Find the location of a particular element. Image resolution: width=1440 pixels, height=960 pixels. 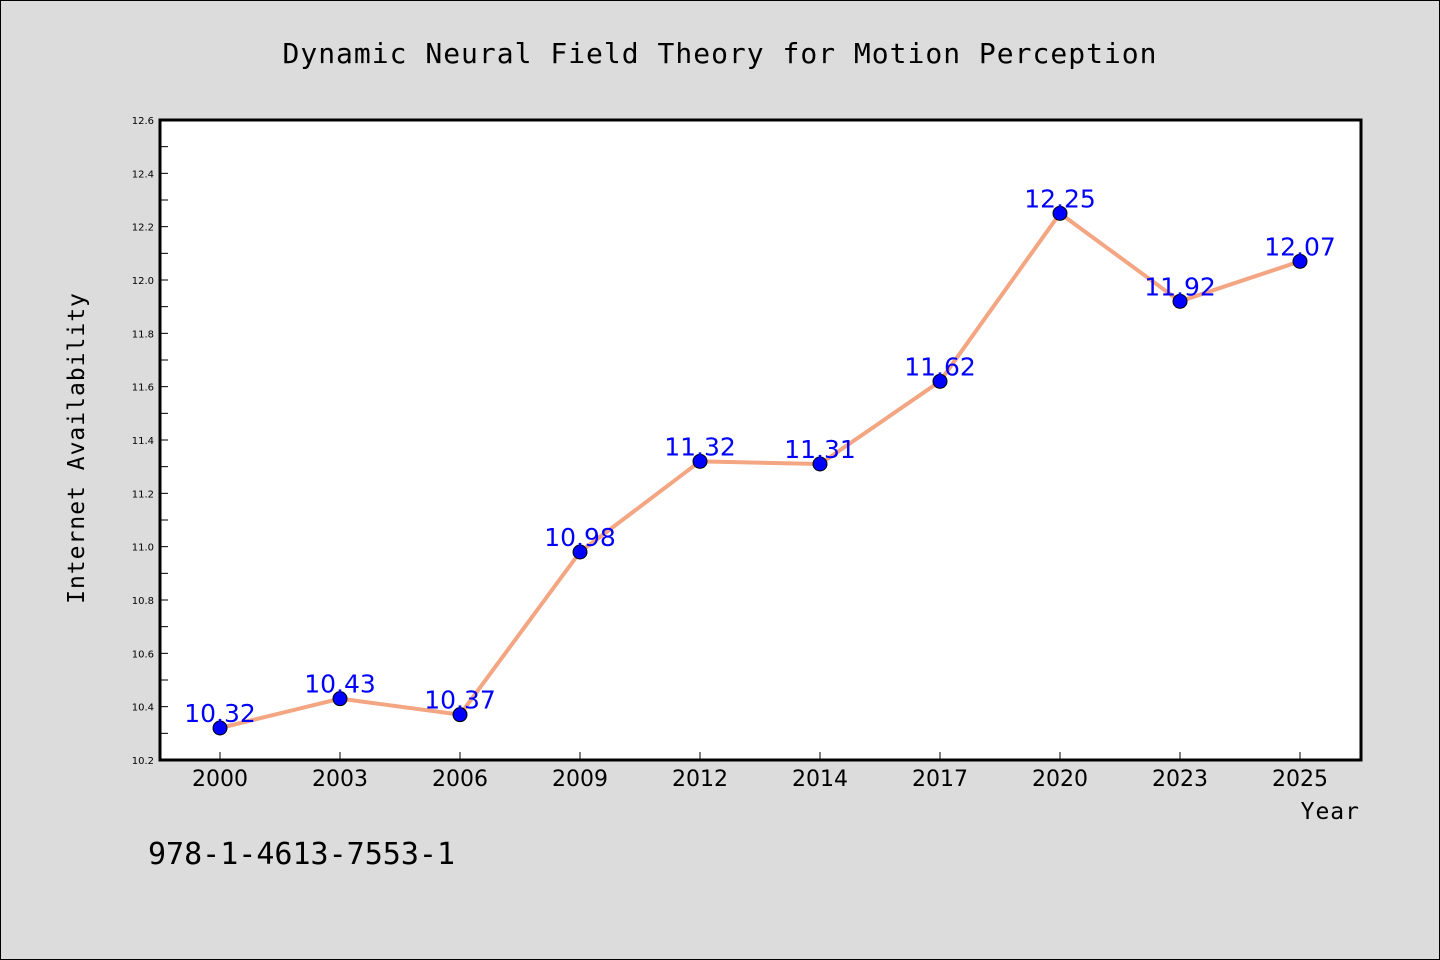

x-axis: 2000 2003 2006 2009 2012 2014 2017 2020 2023 2025 is located at coordinates (760, 772).